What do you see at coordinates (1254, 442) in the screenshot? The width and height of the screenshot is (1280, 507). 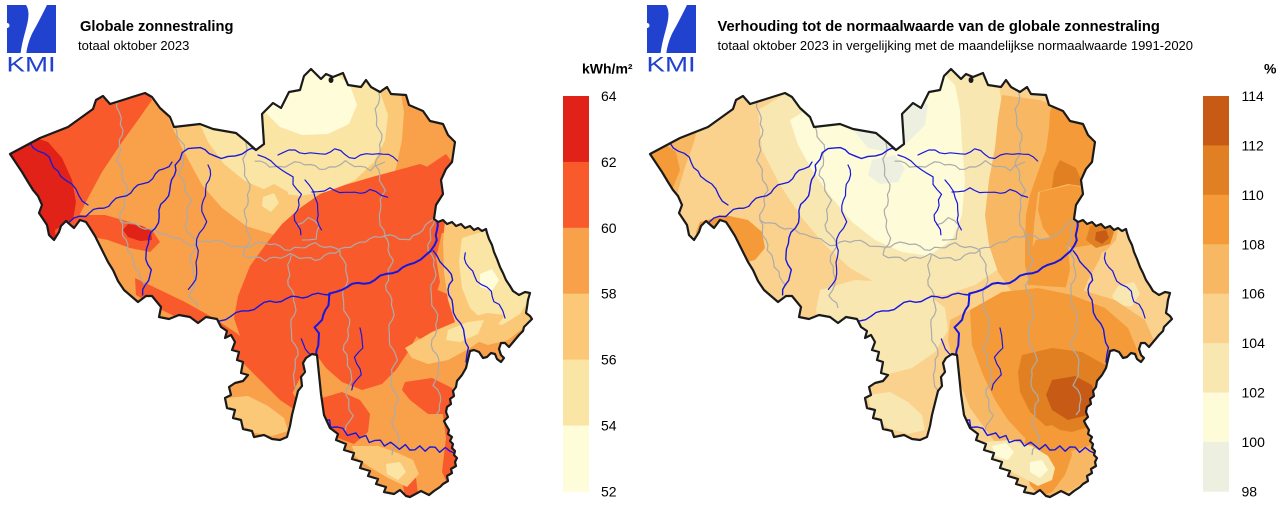 I see `svg-text: 100` at bounding box center [1254, 442].